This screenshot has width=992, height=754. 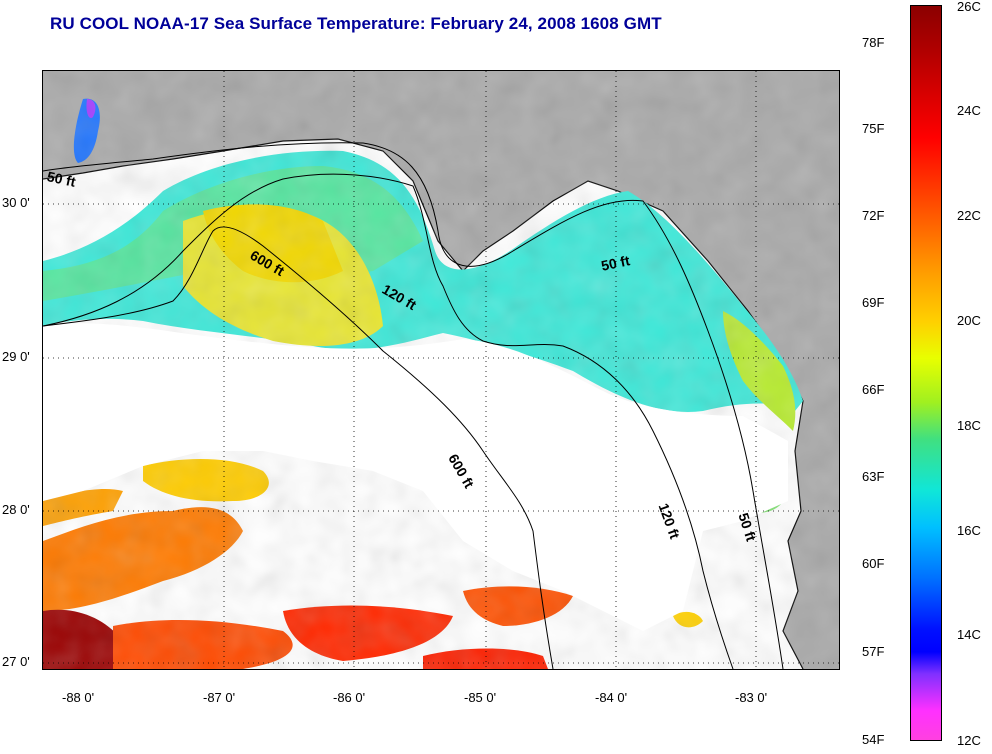 I want to click on lon-label-87: -87 0', so click(x=219, y=697).